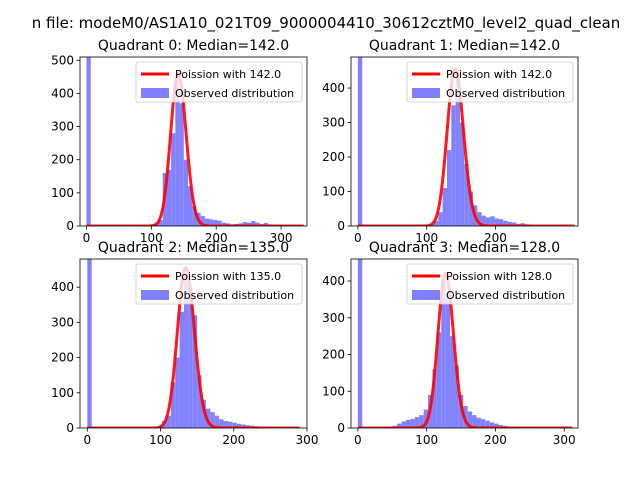  What do you see at coordinates (160, 440) in the screenshot?
I see `x-tick-label: 100` at bounding box center [160, 440].